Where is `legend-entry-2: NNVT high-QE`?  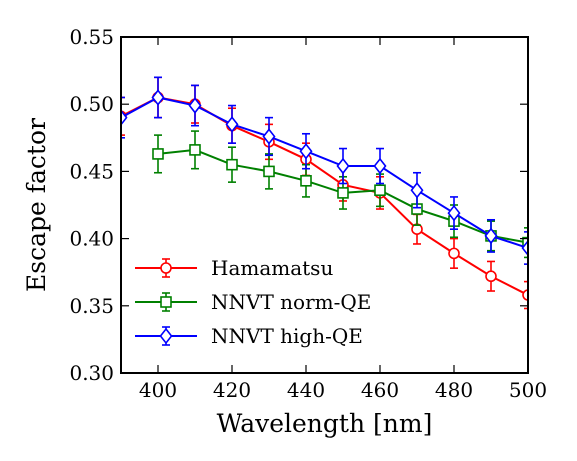 legend-entry-2: NNVT high-QE is located at coordinates (249, 336).